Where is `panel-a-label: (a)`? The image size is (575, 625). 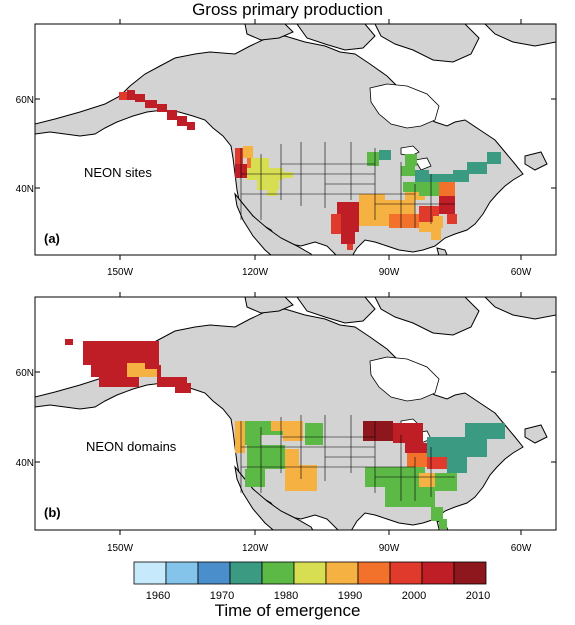 panel-a-label: (a) is located at coordinates (52, 238).